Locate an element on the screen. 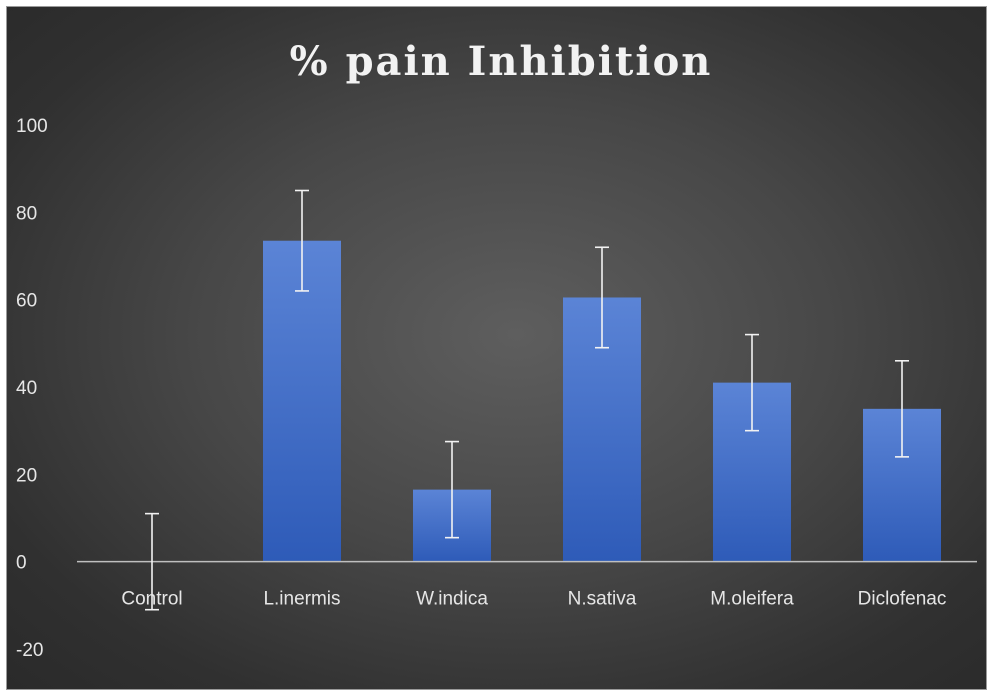  error-bar-control is located at coordinates (152, 561).